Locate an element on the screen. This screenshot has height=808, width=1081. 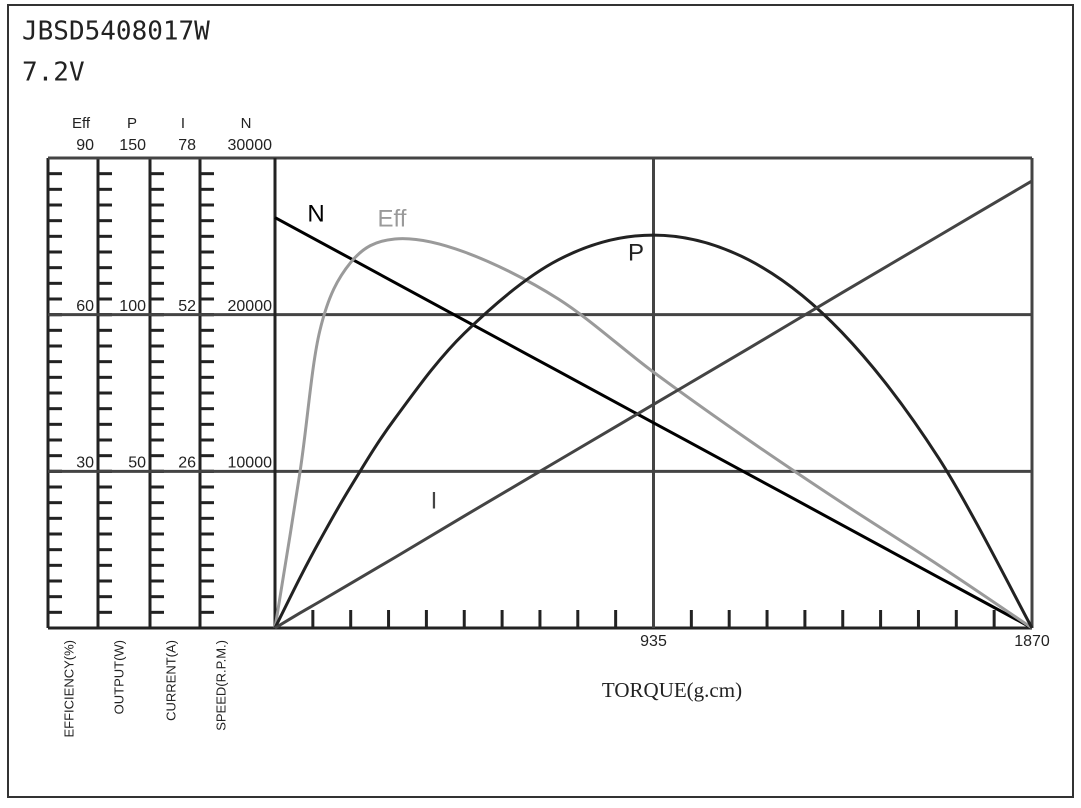
x-tick-label: 1870 is located at coordinates (1032, 641).